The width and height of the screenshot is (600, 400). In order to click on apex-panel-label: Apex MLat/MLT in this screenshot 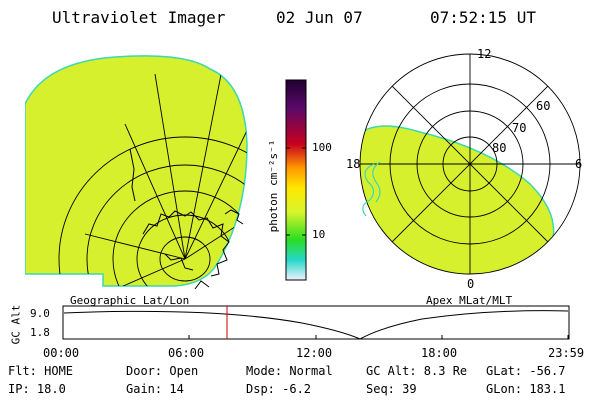, I will do `click(469, 300)`.